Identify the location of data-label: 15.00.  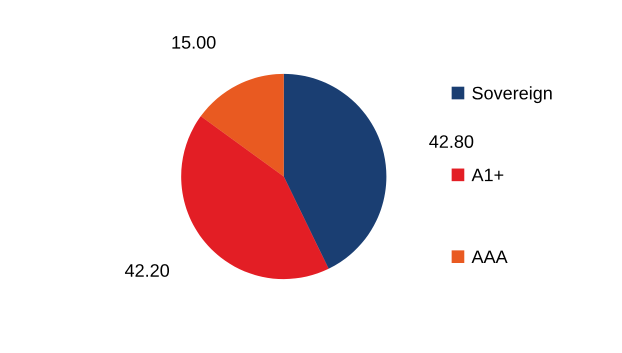
(194, 42).